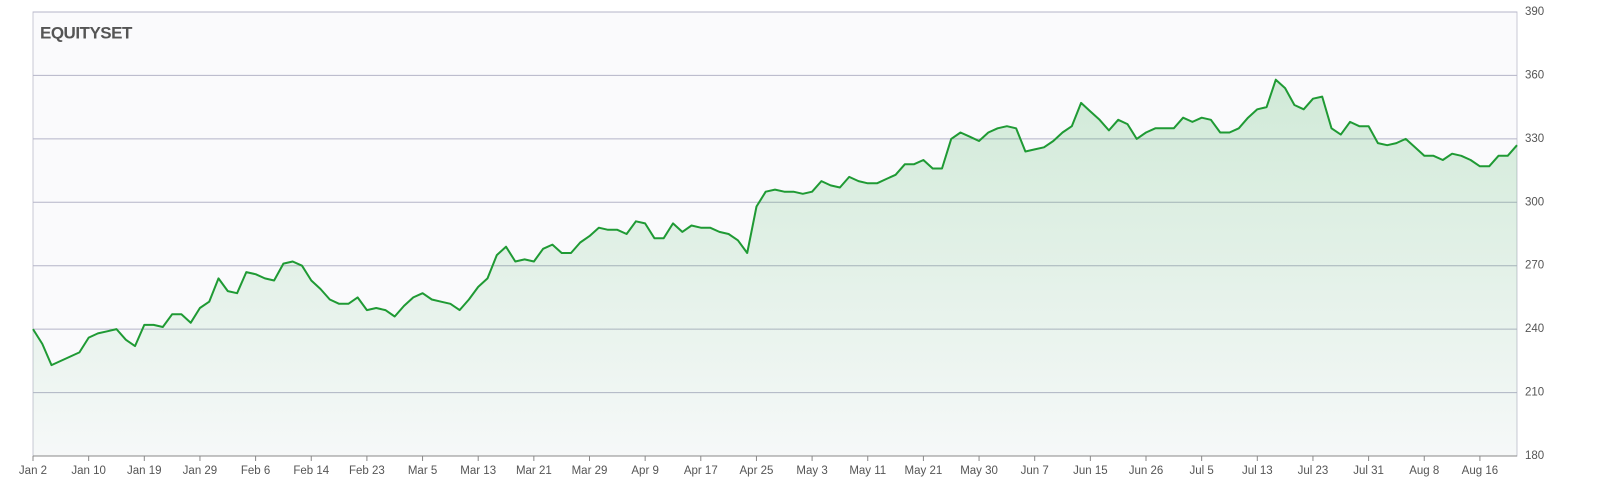 The height and width of the screenshot is (504, 1600). What do you see at coordinates (1146, 471) in the screenshot?
I see `x-tick-label: Jun 26` at bounding box center [1146, 471].